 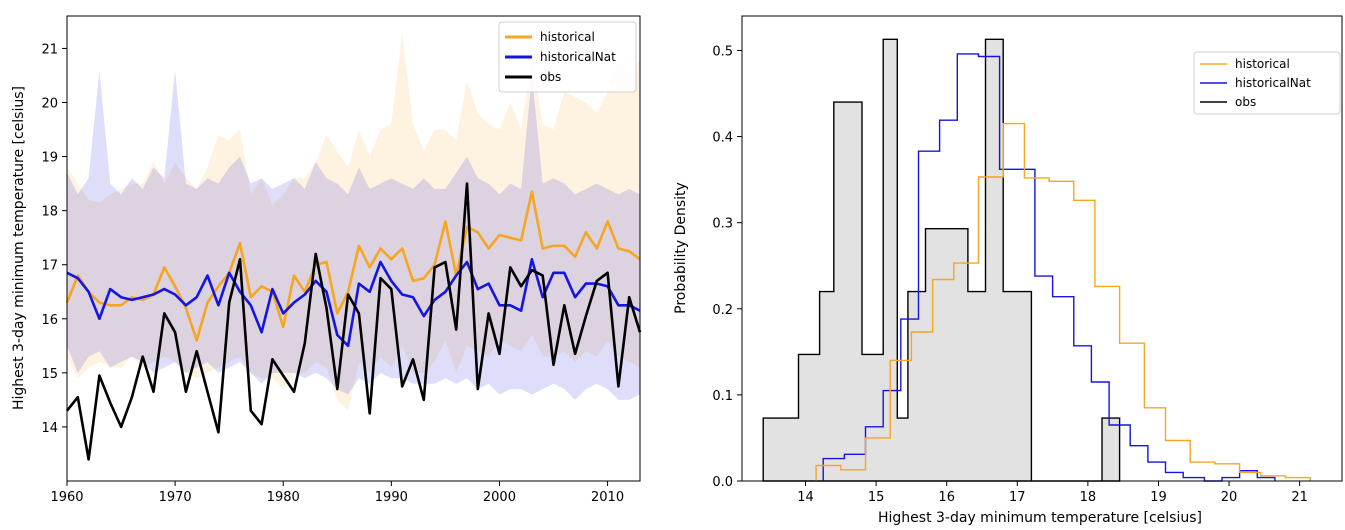 What do you see at coordinates (66, 497) in the screenshot?
I see `x-tick-label: 1960` at bounding box center [66, 497].